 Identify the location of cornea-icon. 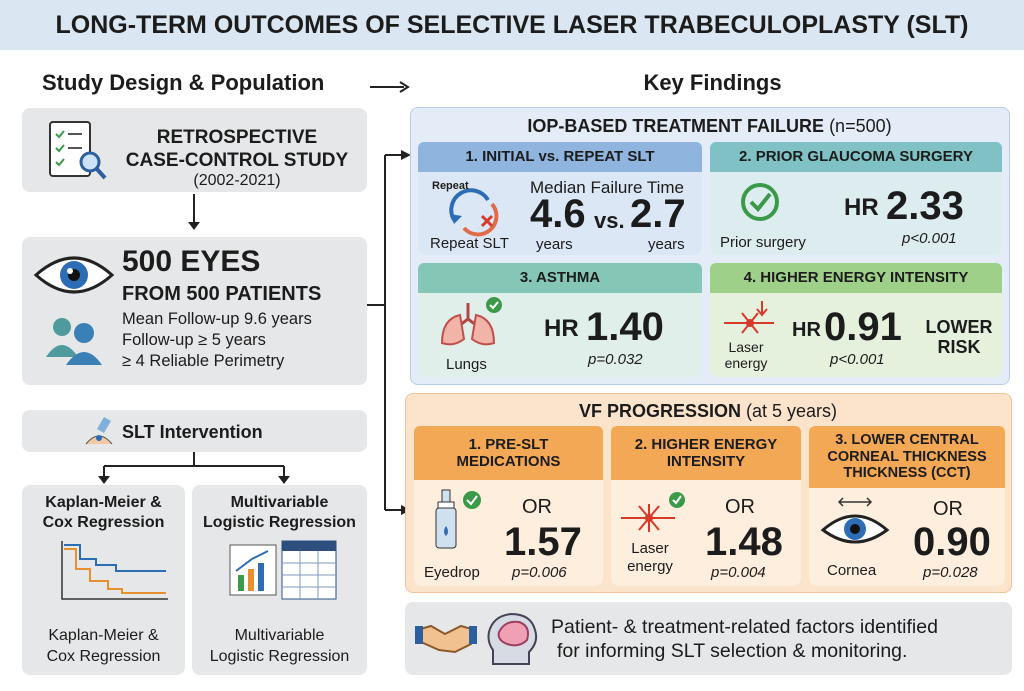
(855, 520).